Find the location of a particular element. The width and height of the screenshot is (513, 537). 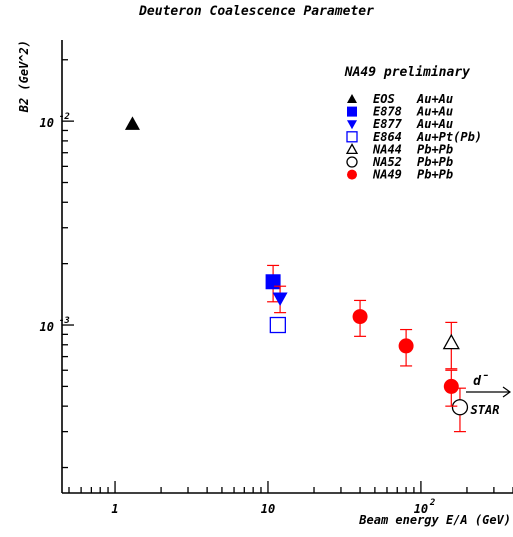

data-point-e877 is located at coordinates (280, 299).